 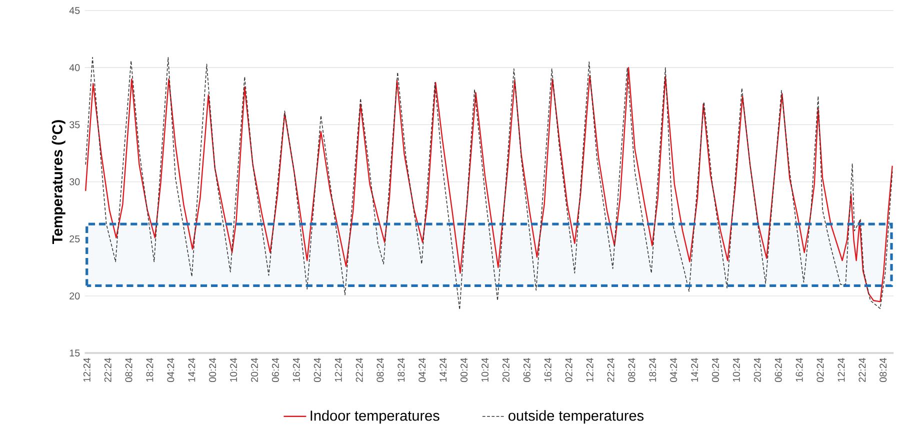 What do you see at coordinates (75, 238) in the screenshot?
I see `y-tick-label: 25` at bounding box center [75, 238].